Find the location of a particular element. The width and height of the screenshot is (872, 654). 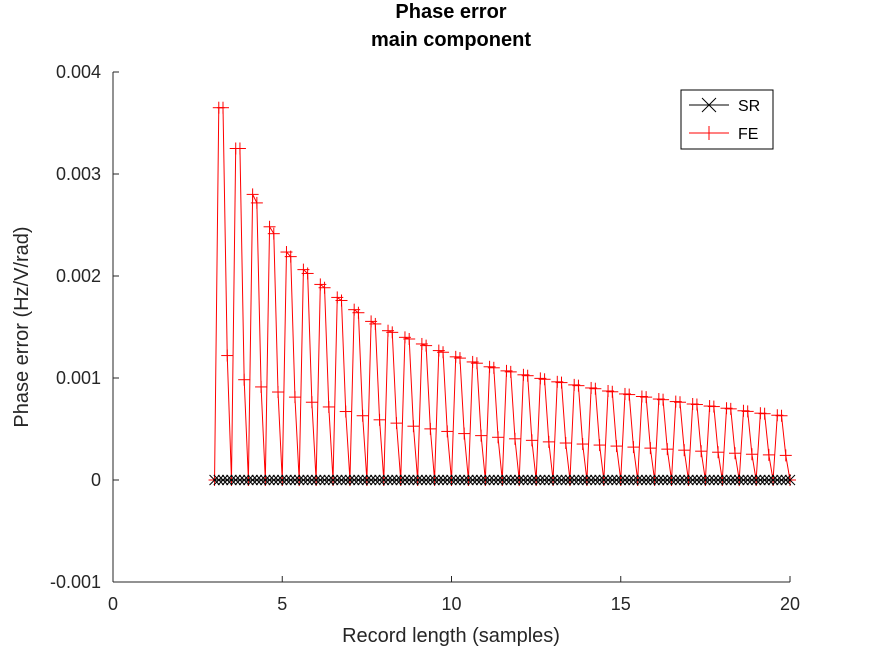

x-tick-label: 10 is located at coordinates (451, 604).